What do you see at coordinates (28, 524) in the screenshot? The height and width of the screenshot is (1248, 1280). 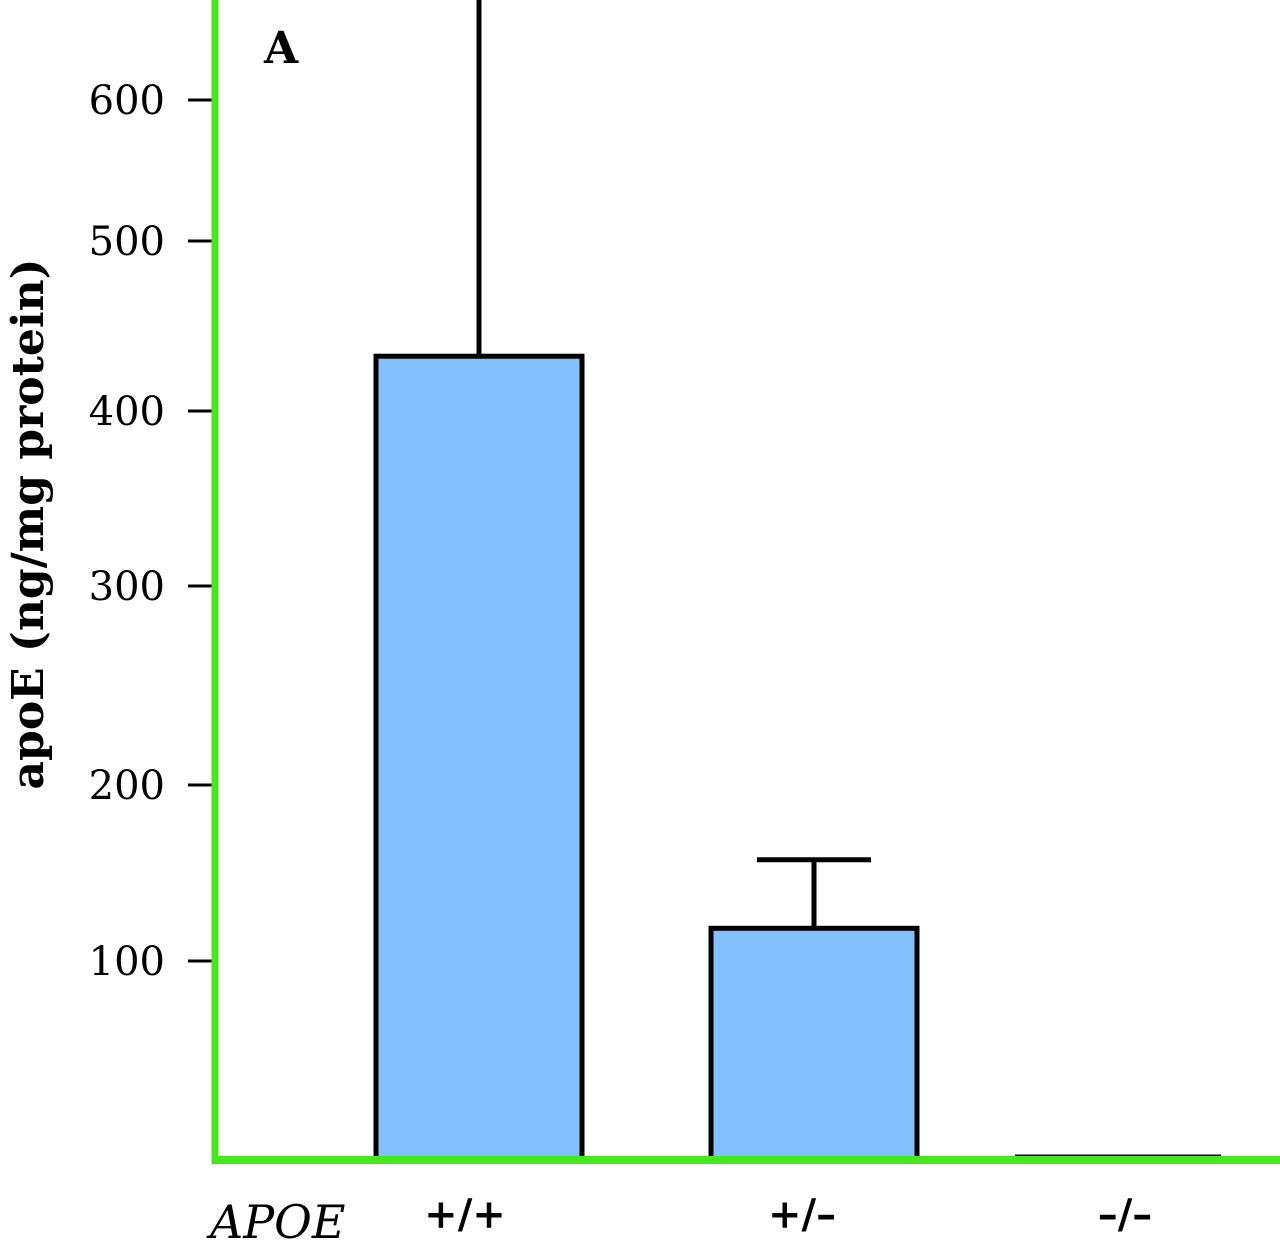 I see `y-axis-label: apoE (ng/mg protein)` at bounding box center [28, 524].